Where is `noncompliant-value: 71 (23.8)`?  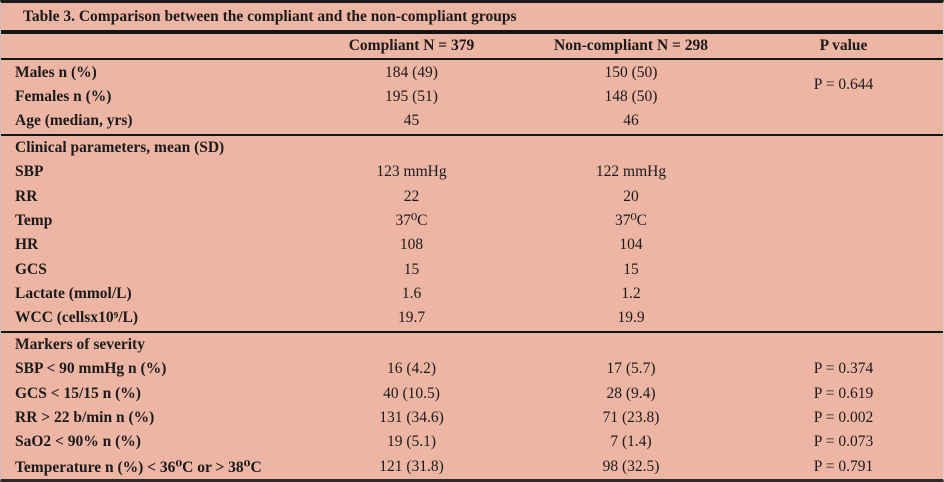 noncompliant-value: 71 (23.8) is located at coordinates (631, 417).